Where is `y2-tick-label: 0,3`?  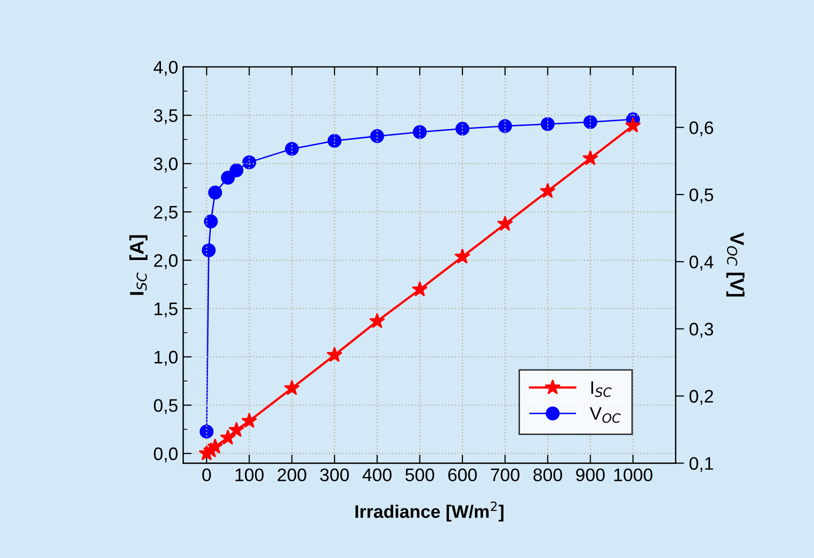 y2-tick-label: 0,3 is located at coordinates (702, 330).